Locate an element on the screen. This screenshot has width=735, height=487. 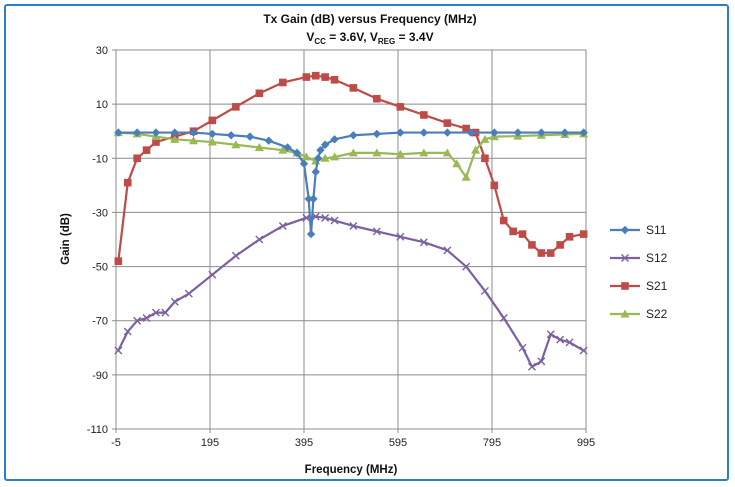
y-tick-label: -50 is located at coordinates (100, 268).